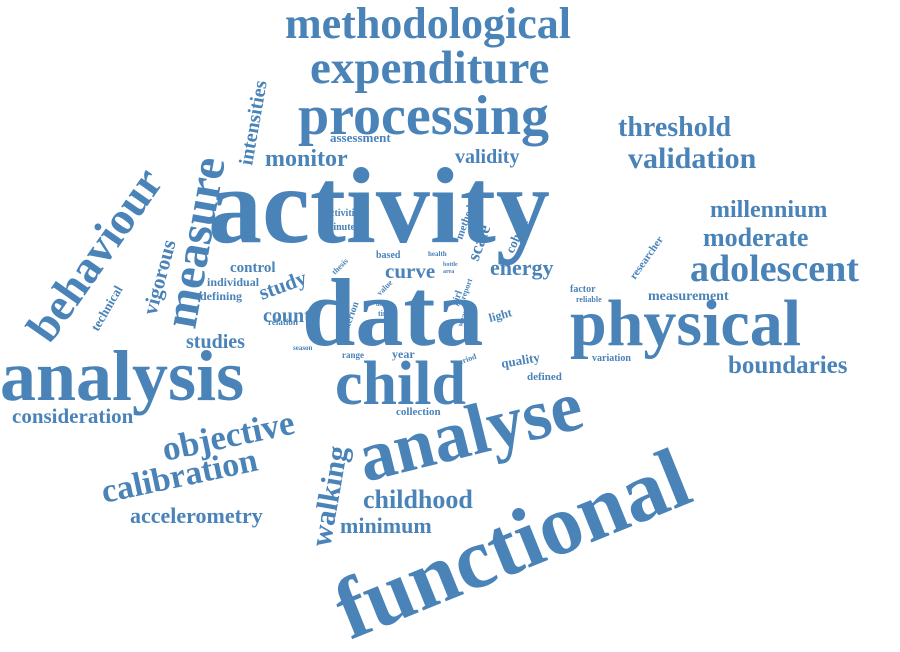  I want to click on word-assessment: assessment, so click(360, 137).